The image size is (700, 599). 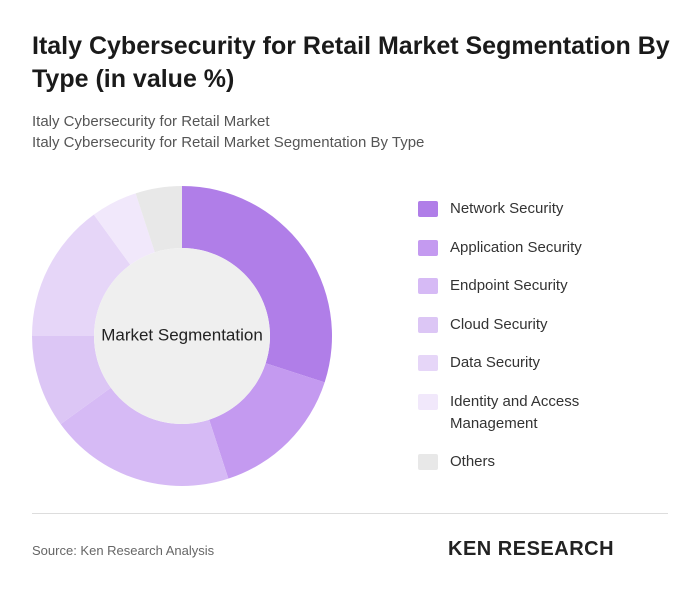 I want to click on legend-item: Identity and Access Management, so click(x=548, y=413).